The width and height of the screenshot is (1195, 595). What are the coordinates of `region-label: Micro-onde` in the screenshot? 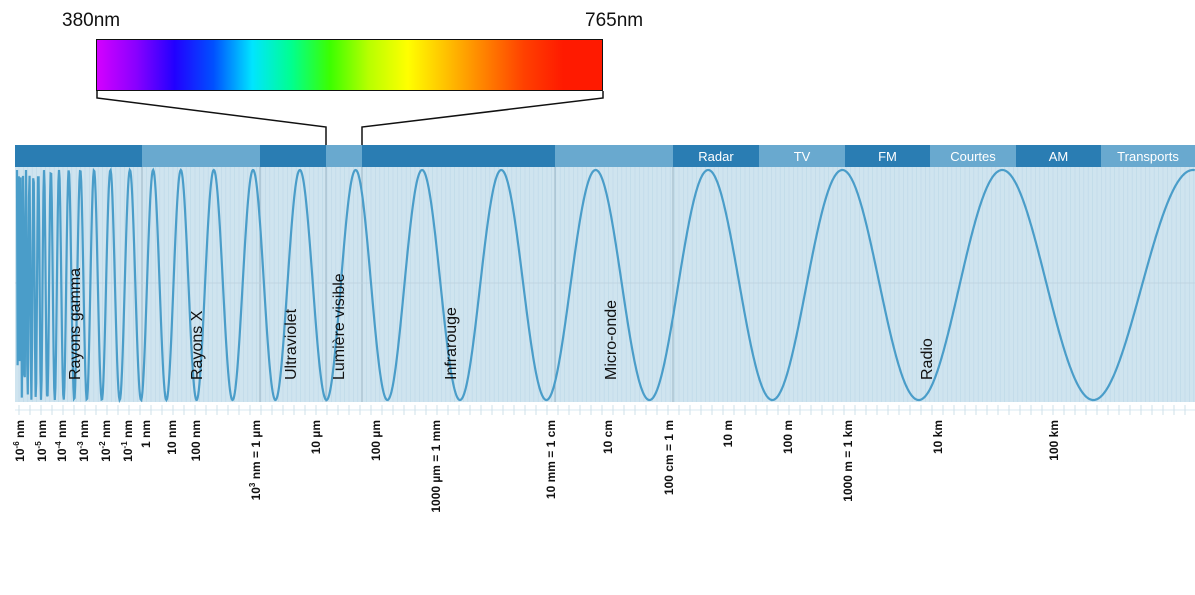 It's located at (611, 340).